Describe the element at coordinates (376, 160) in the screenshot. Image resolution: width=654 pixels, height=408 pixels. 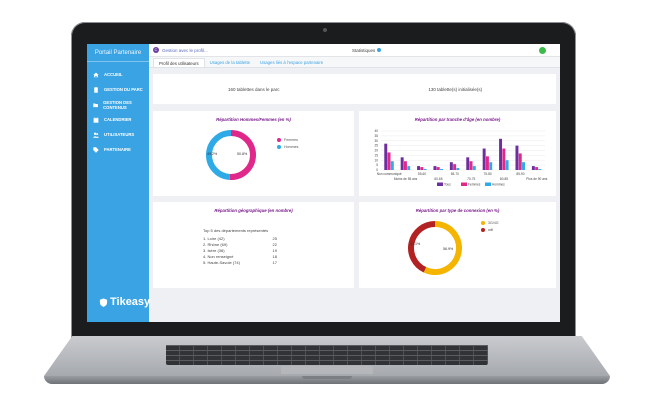
I see `y-tick-label: 10` at that location.